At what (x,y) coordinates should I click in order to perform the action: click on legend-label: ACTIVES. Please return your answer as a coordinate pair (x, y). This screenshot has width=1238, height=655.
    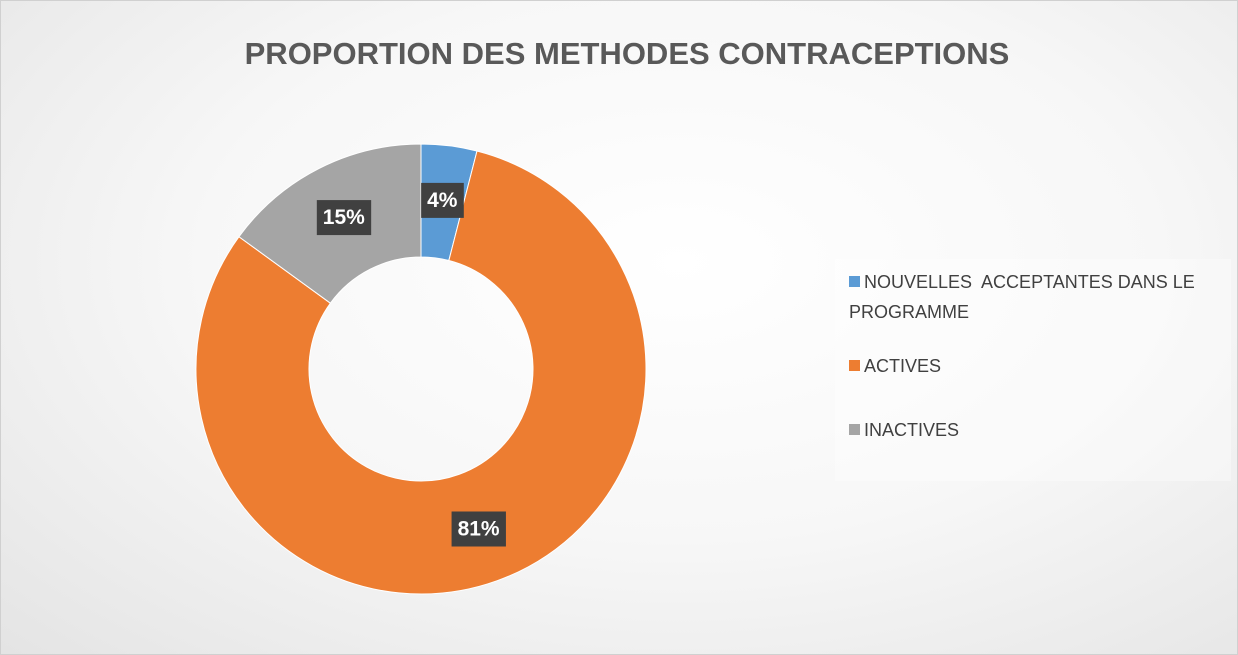
    Looking at the image, I should click on (903, 366).